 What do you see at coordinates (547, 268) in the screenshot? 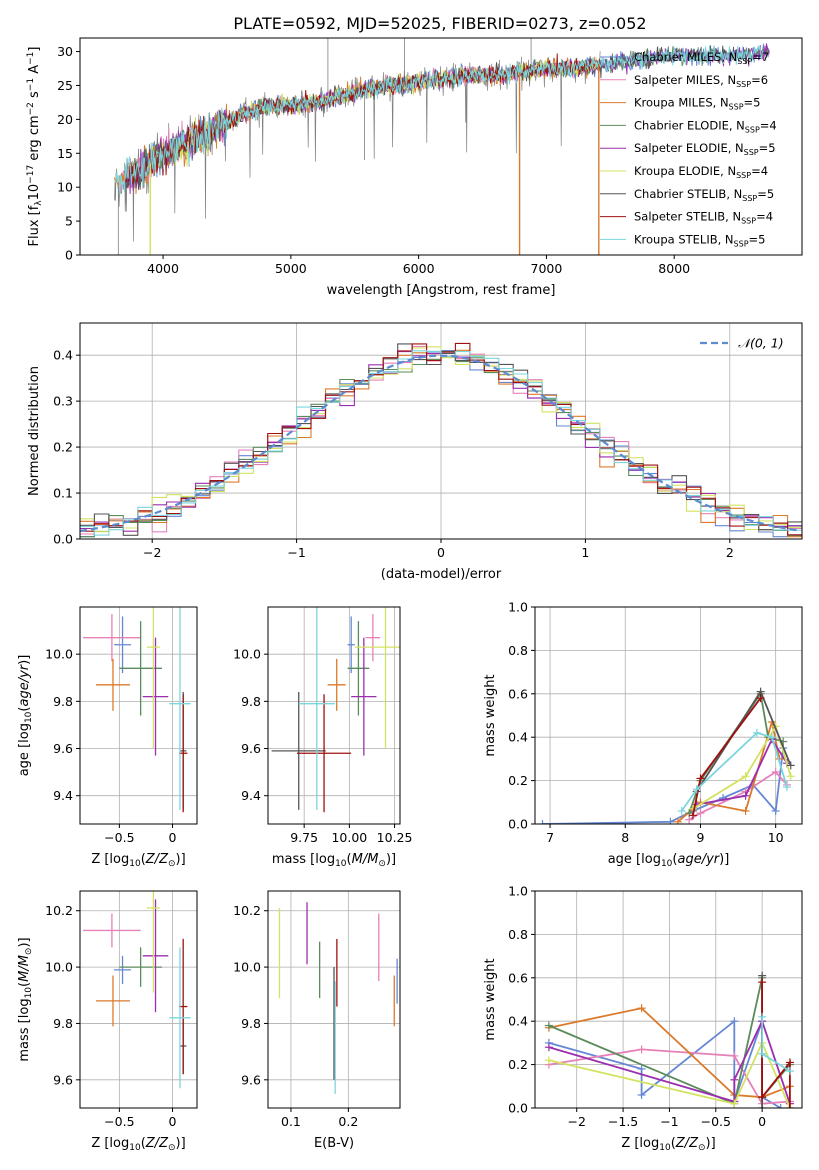
I see `x-tick-label: 7000` at bounding box center [547, 268].